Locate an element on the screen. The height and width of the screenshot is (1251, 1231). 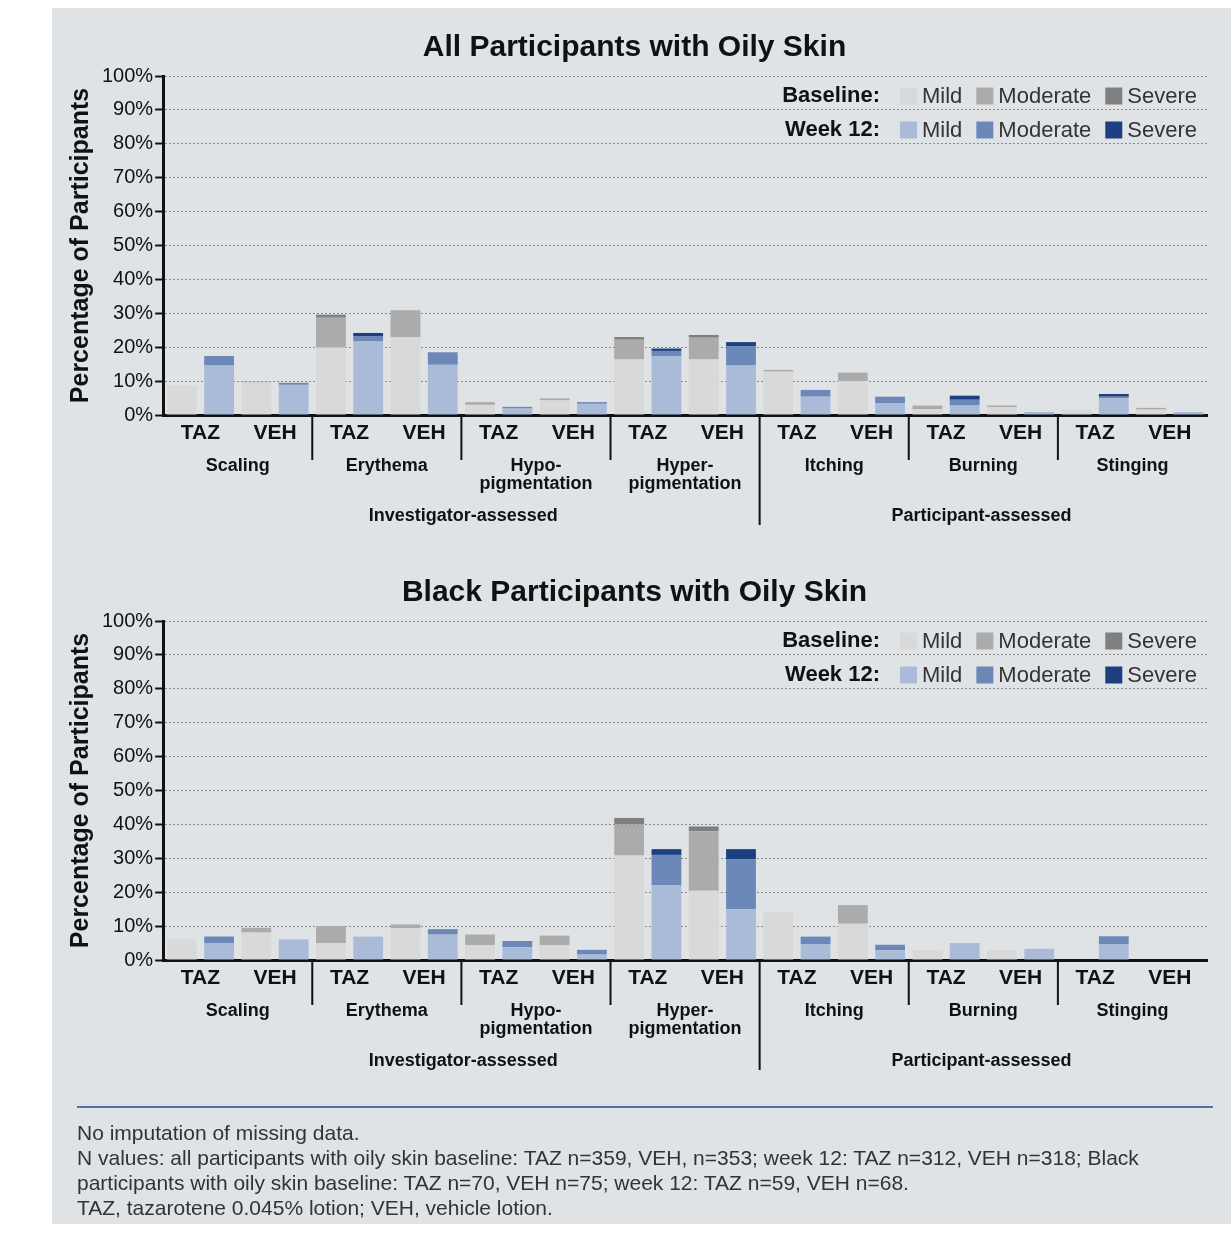
chart-title: All Participants with Oily Skin is located at coordinates (634, 46).